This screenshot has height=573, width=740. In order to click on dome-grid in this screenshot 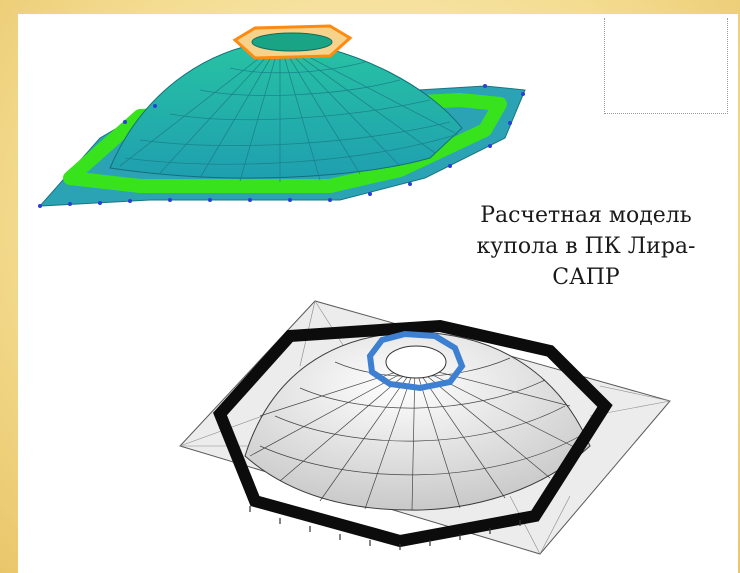, I will do `click(289, 111)`.